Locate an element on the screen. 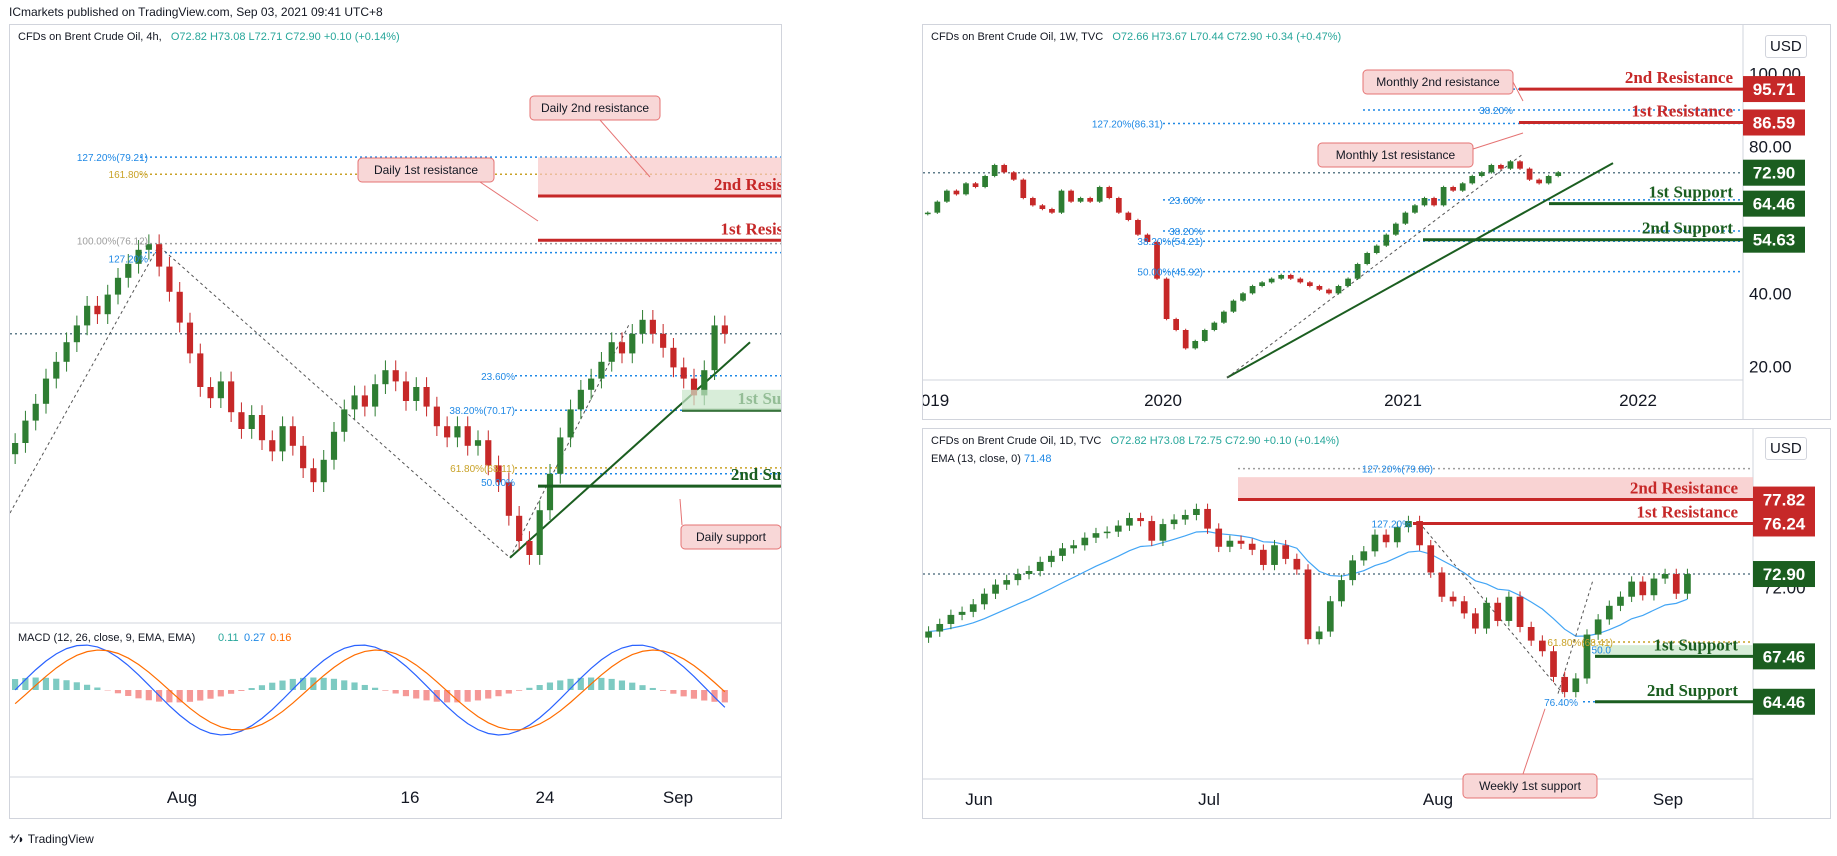 This screenshot has width=1837, height=856. fib-label-236: 23.60% is located at coordinates (498, 377).